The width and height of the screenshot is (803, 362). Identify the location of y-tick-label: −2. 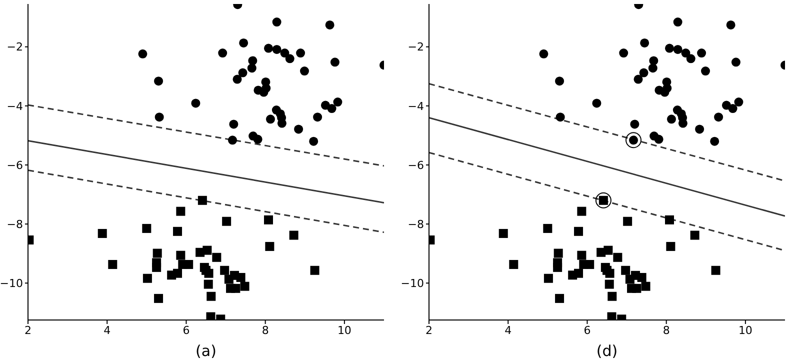
(416, 47).